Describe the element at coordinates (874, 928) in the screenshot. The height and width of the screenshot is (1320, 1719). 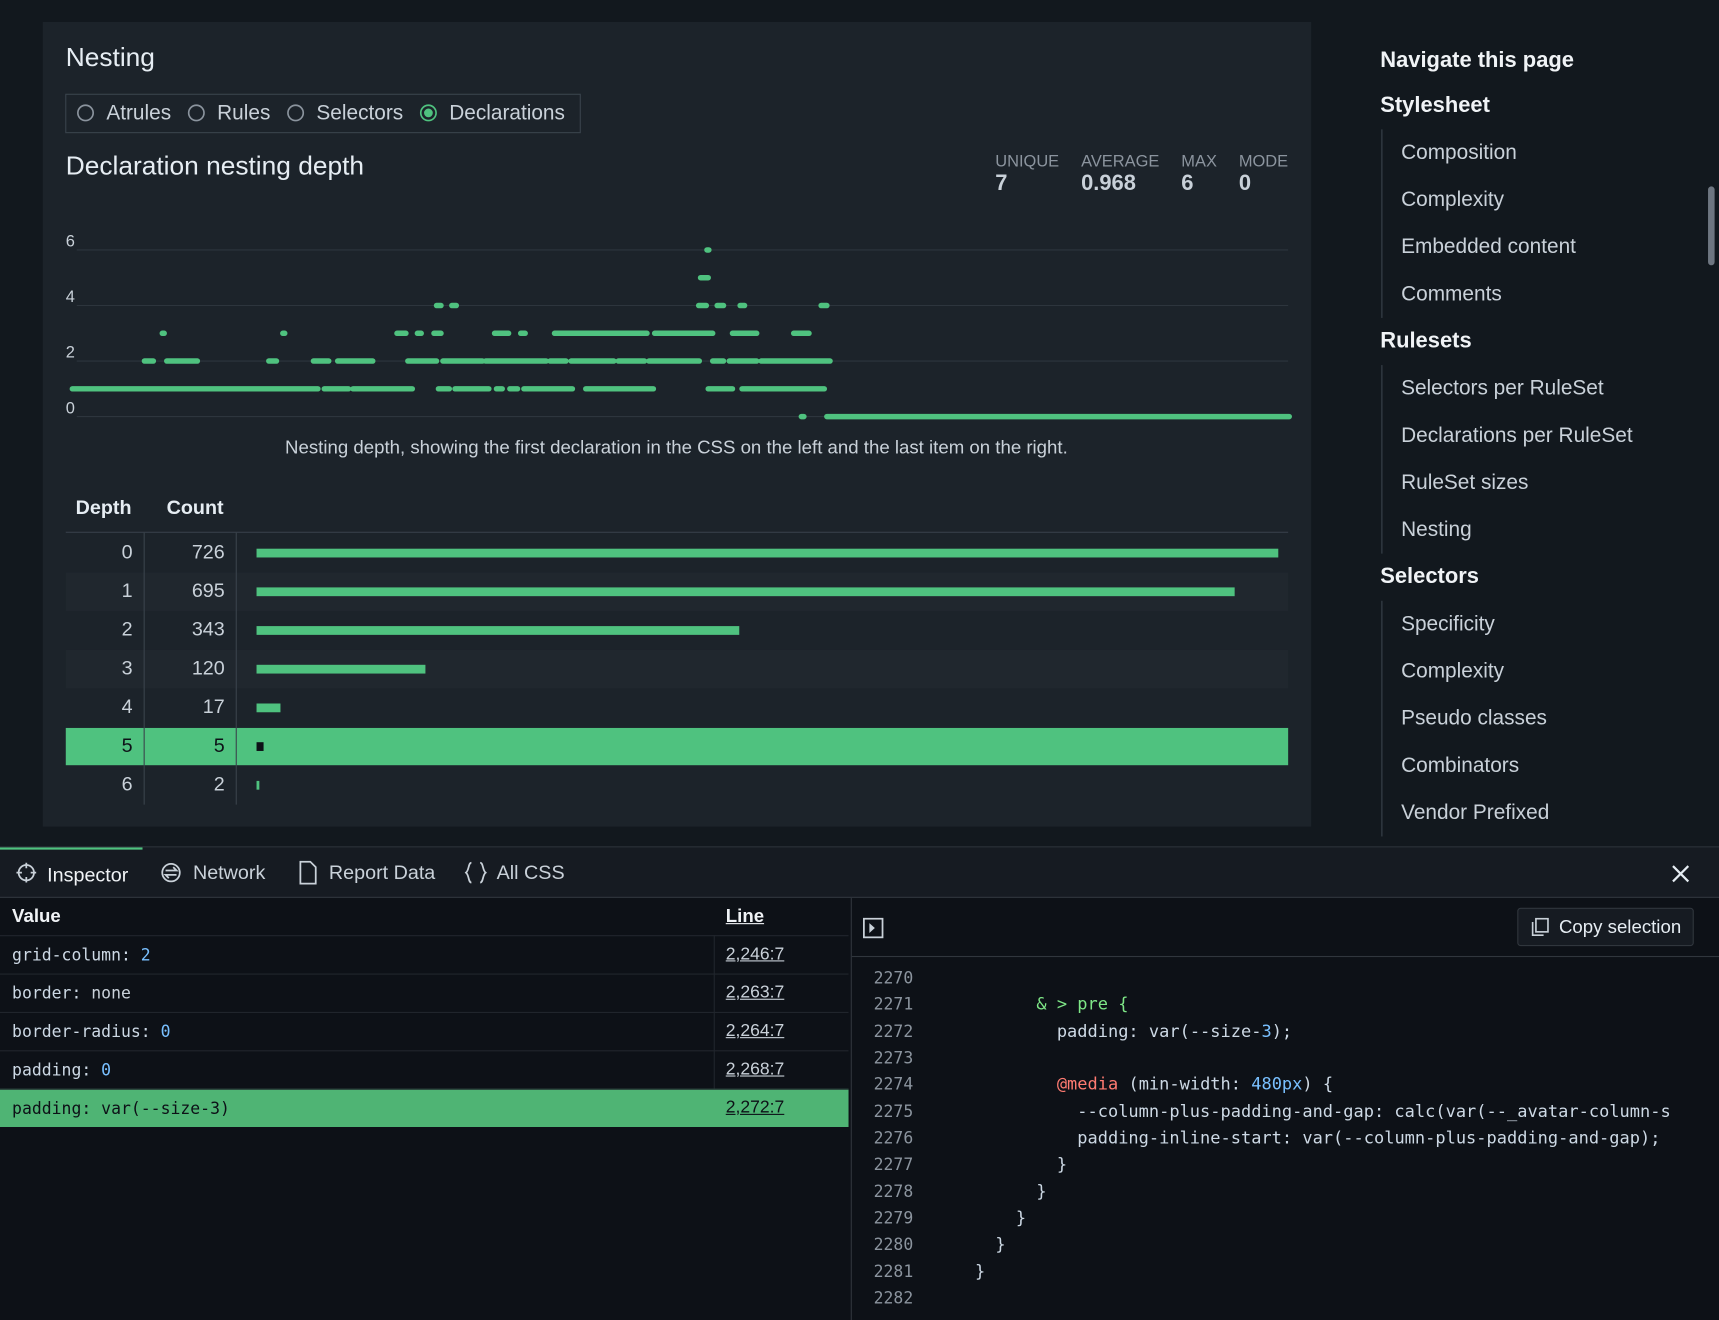
I see `panel-toggle` at that location.